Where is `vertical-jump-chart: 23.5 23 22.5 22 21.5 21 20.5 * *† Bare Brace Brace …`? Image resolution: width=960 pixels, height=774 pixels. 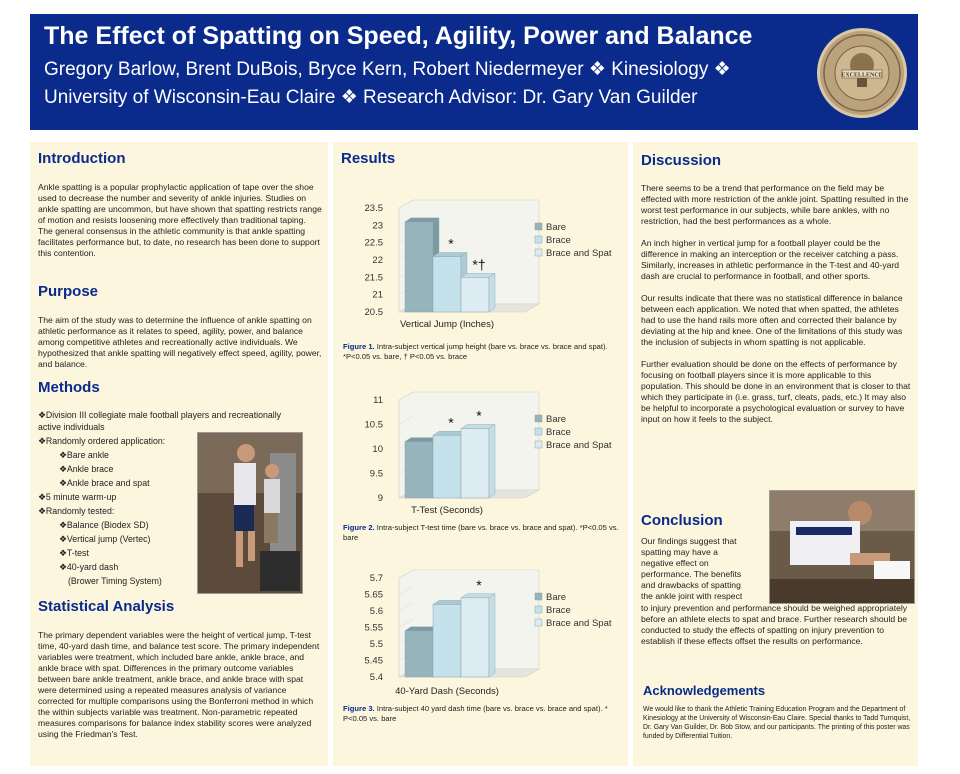 vertical-jump-chart: 23.5 23 22.5 22 21.5 21 20.5 * *† Bare Brace Brace … is located at coordinates (488, 264).